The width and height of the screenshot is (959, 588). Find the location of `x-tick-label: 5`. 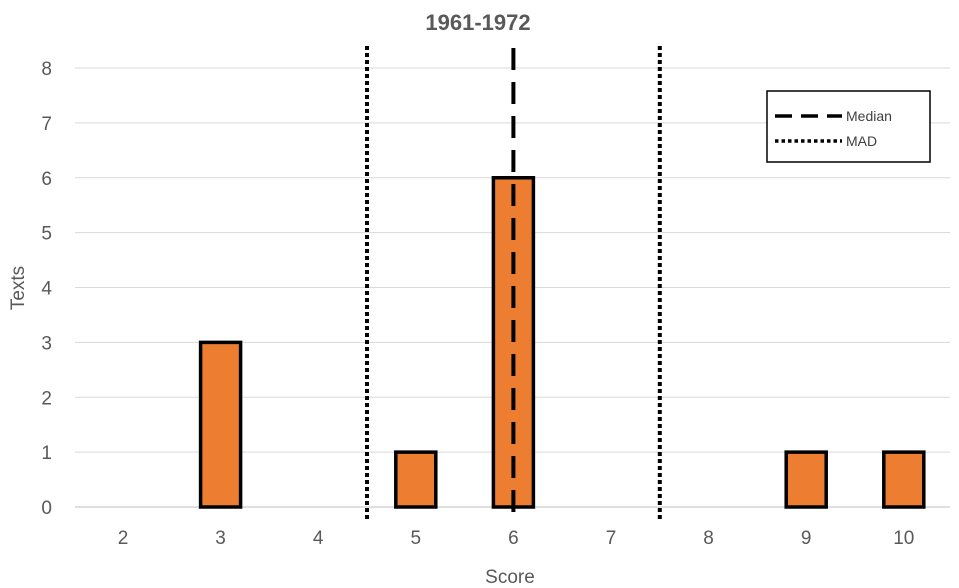

x-tick-label: 5 is located at coordinates (416, 538).